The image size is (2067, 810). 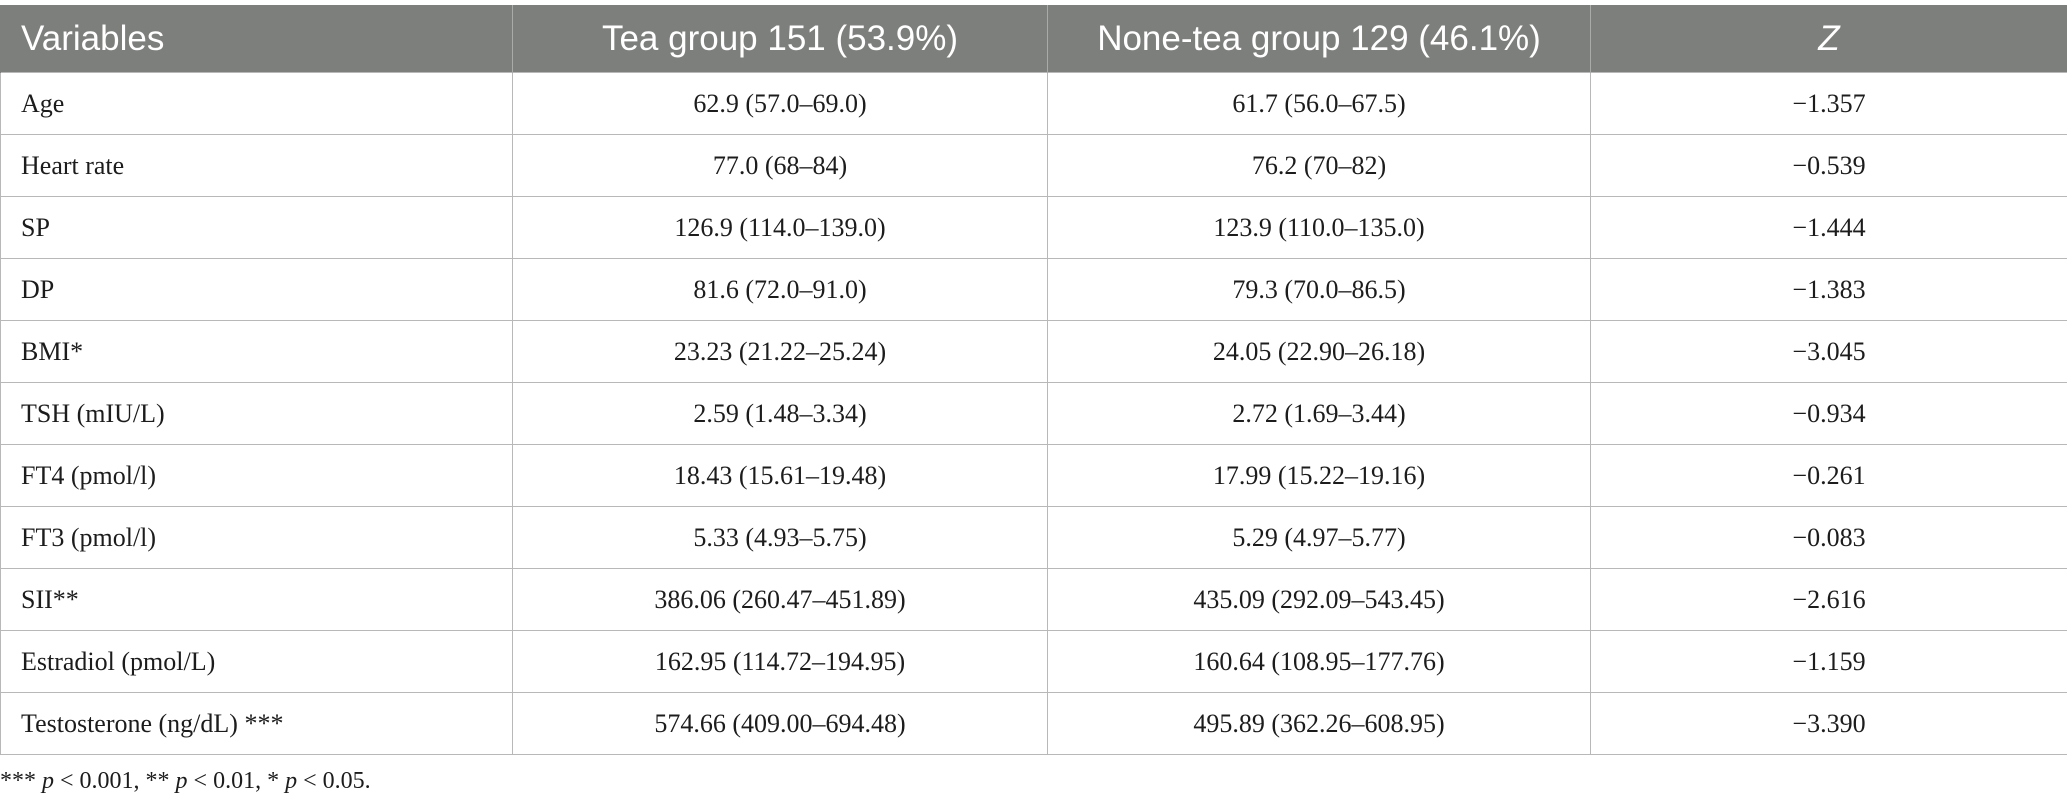 What do you see at coordinates (780, 599) in the screenshot?
I see `cell-tea-group: 386.06 (260.47–451.89)` at bounding box center [780, 599].